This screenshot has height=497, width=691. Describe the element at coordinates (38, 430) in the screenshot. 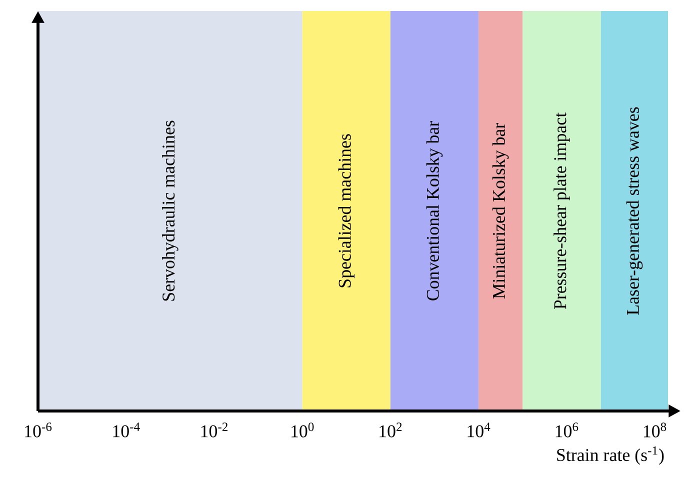

I see `x-tick-label: 10$^{-6}$` at that location.